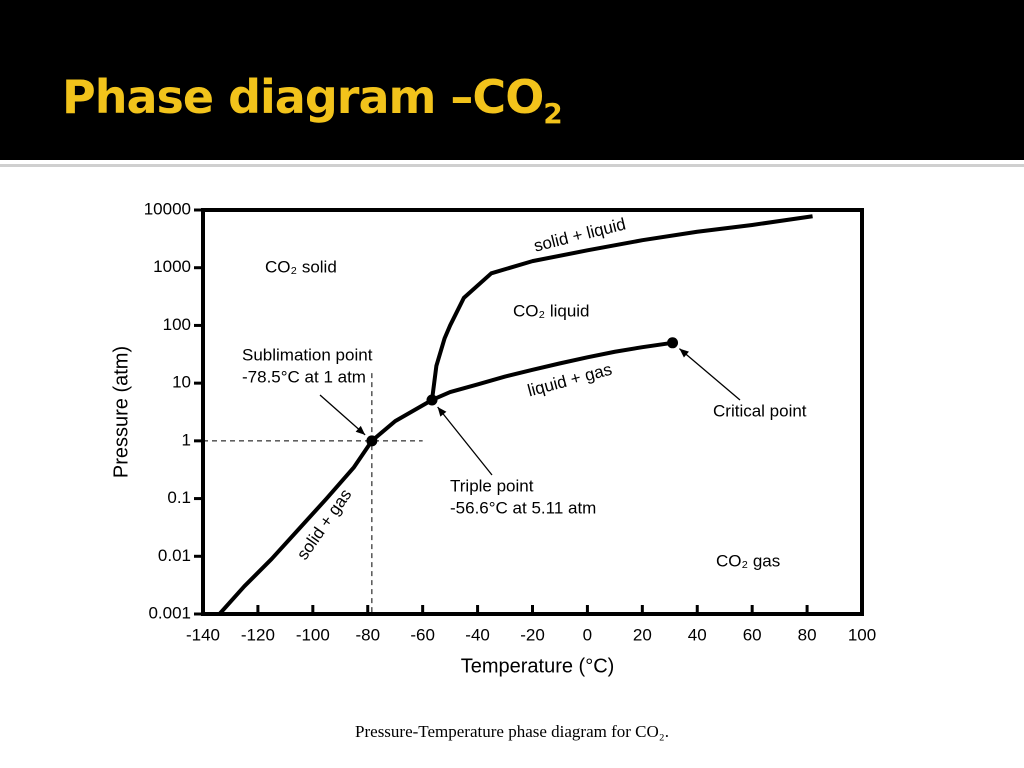 The height and width of the screenshot is (768, 1024). I want to click on region-label: CO₂ solid, so click(301, 266).